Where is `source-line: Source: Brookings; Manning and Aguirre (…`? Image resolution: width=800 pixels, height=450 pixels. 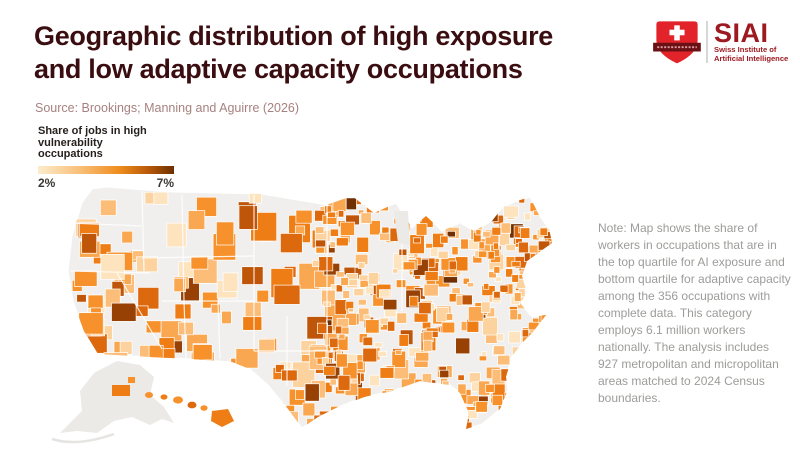
source-line: Source: Brookings; Manning and Aguirre (… is located at coordinates (167, 108).